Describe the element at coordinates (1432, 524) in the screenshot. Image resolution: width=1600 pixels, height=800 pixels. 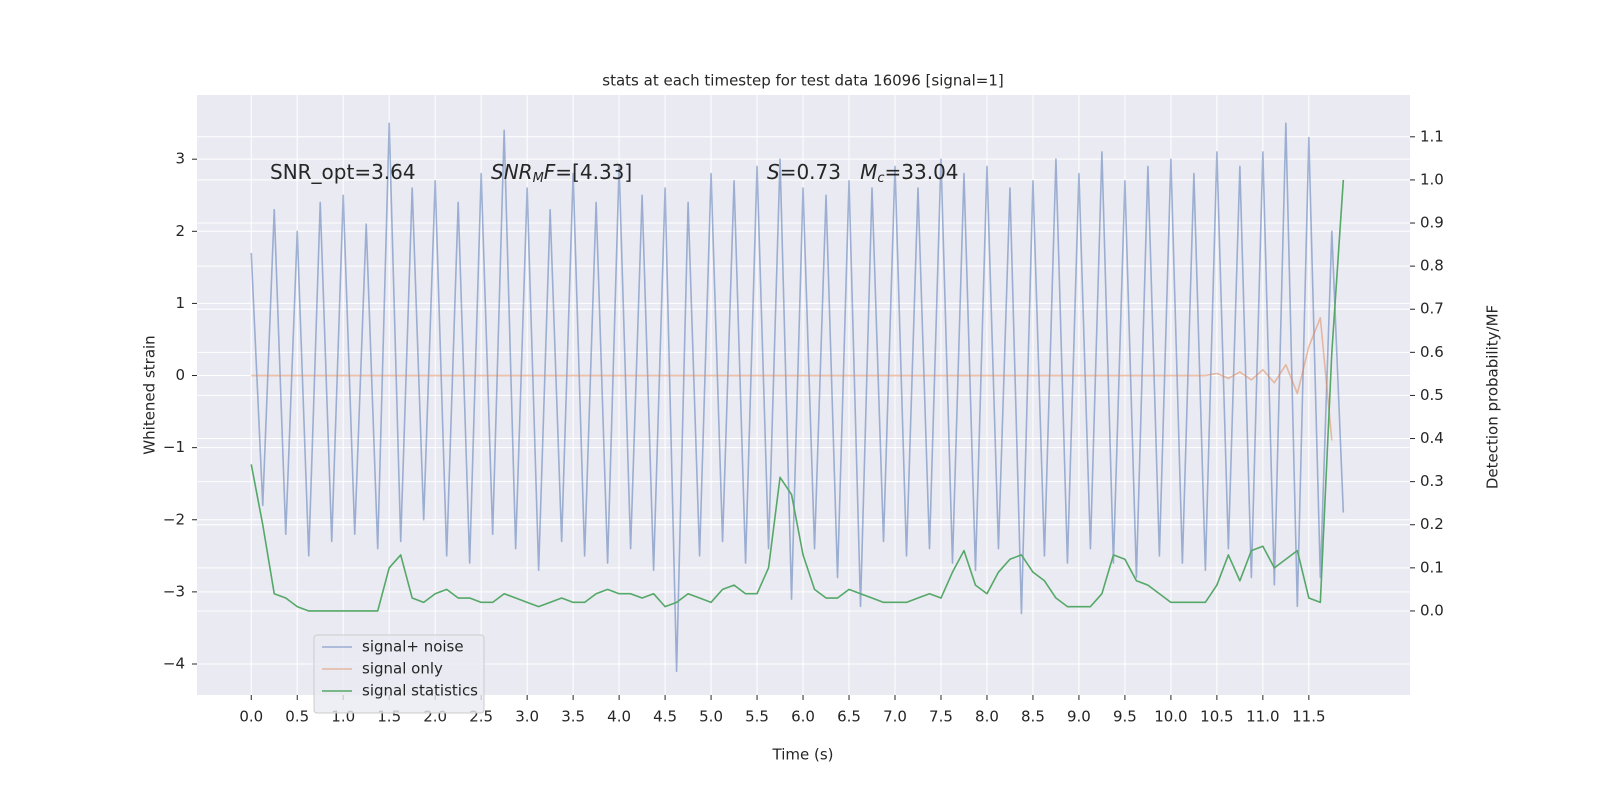
I see `y2-tick-label: 0.2` at that location.